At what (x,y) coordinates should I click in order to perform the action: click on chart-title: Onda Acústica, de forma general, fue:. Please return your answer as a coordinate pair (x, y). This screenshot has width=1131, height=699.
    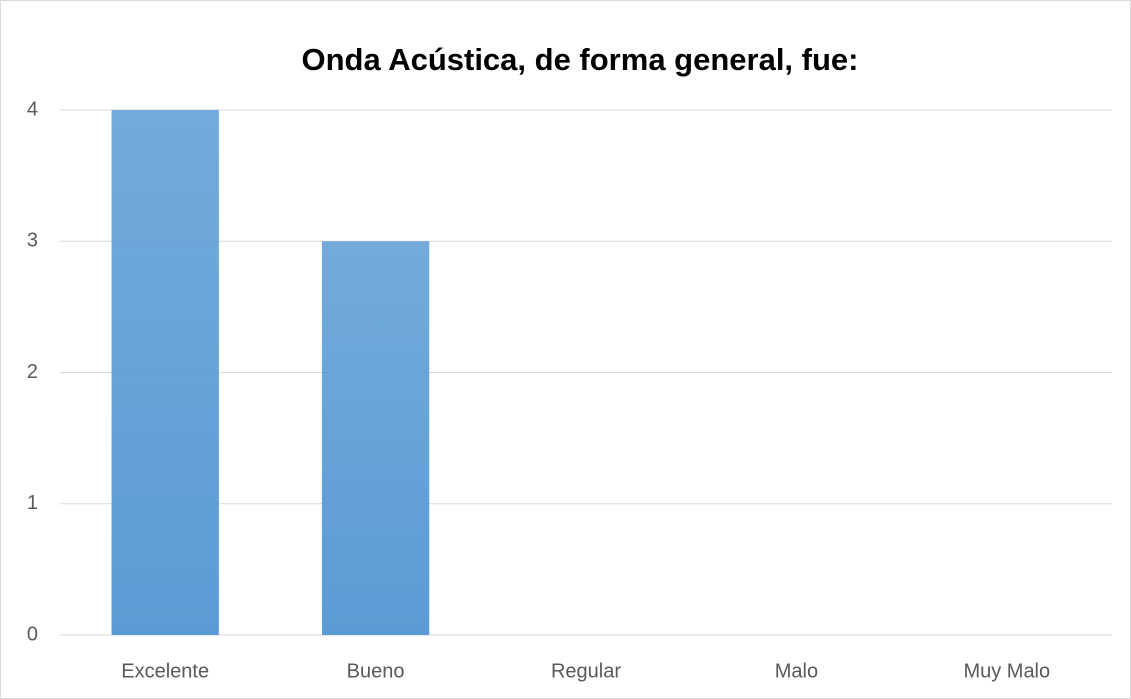
    Looking at the image, I should click on (580, 59).